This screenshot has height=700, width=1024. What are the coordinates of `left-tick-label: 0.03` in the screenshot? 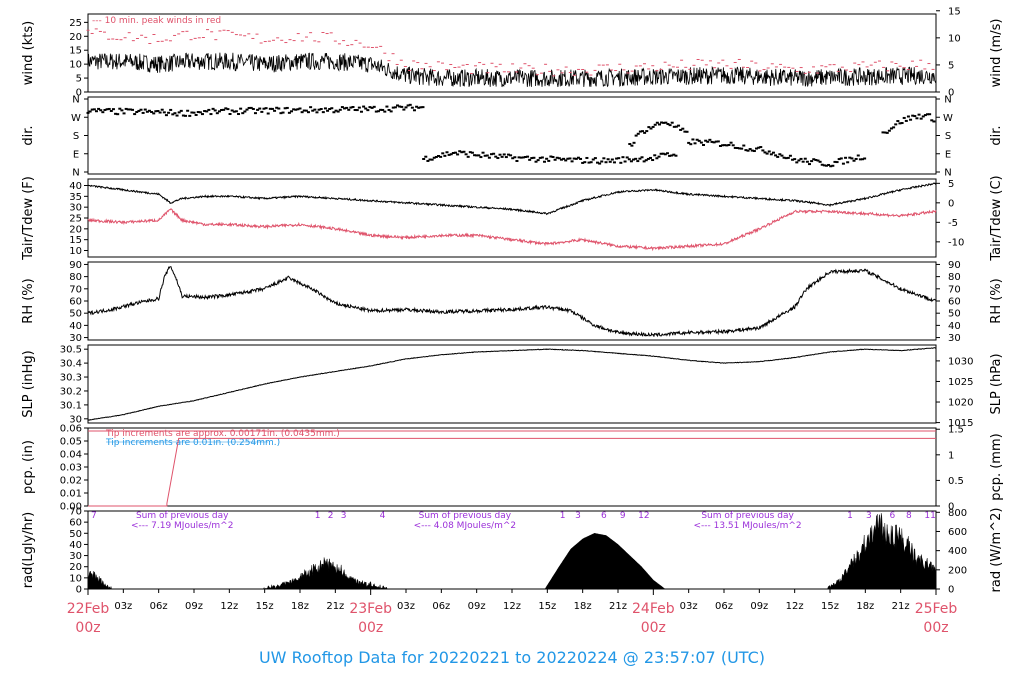 It's located at (71, 468).